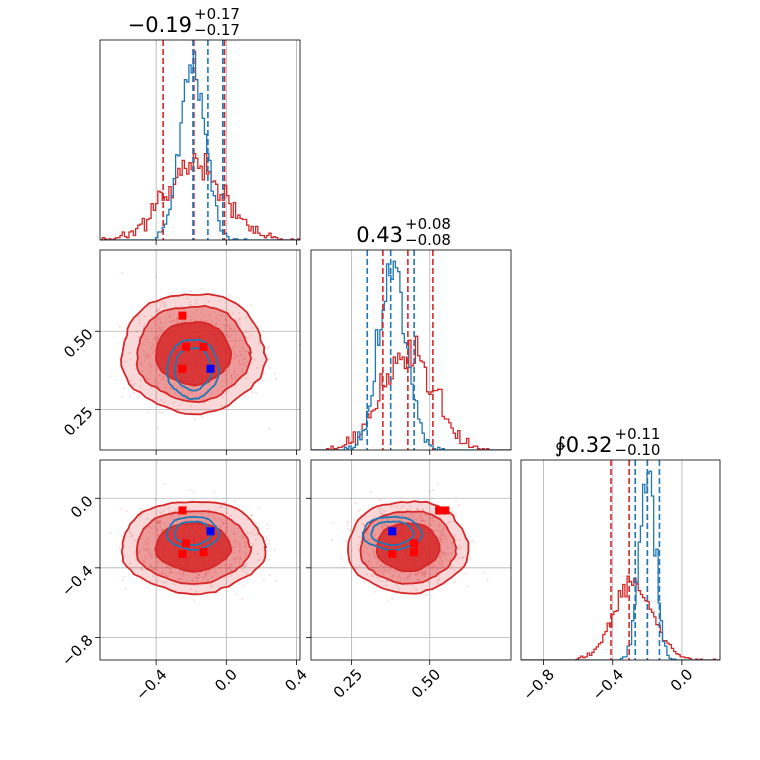 Image resolution: width=760 pixels, height=760 pixels. I want to click on y-tick-label: 0.50, so click(78, 343).